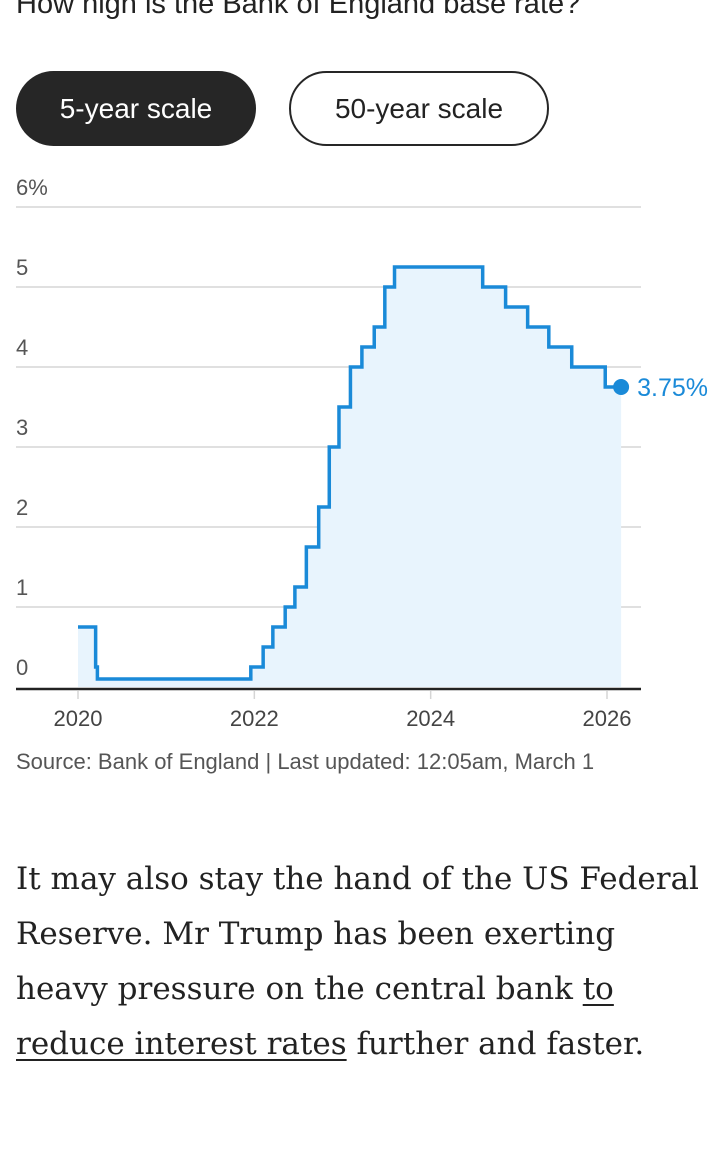  I want to click on x-tick-label: 2020, so click(78, 718).